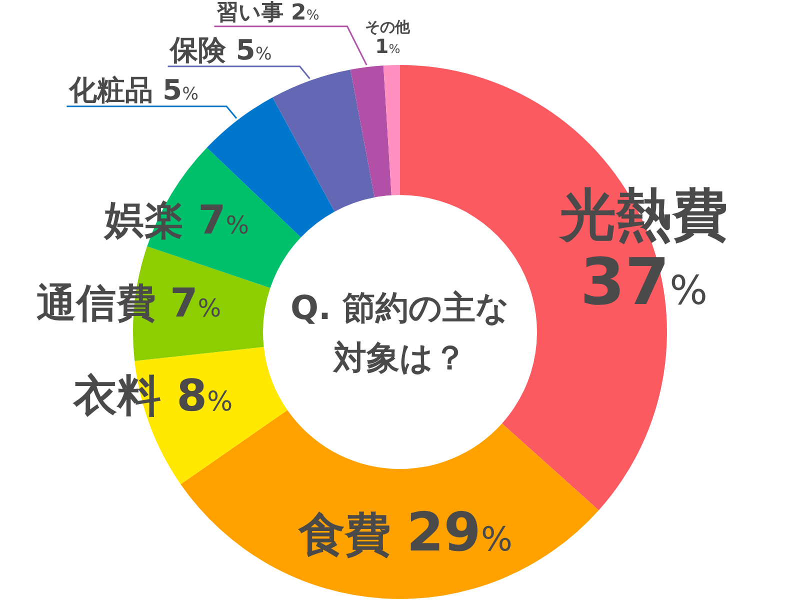  What do you see at coordinates (459, 532) in the screenshot?
I see `data-label: 29%` at bounding box center [459, 532].